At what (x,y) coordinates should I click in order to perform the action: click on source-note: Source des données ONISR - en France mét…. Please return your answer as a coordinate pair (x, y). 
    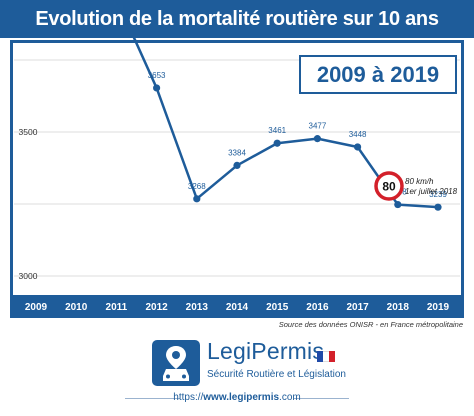
    Looking at the image, I should click on (370, 324).